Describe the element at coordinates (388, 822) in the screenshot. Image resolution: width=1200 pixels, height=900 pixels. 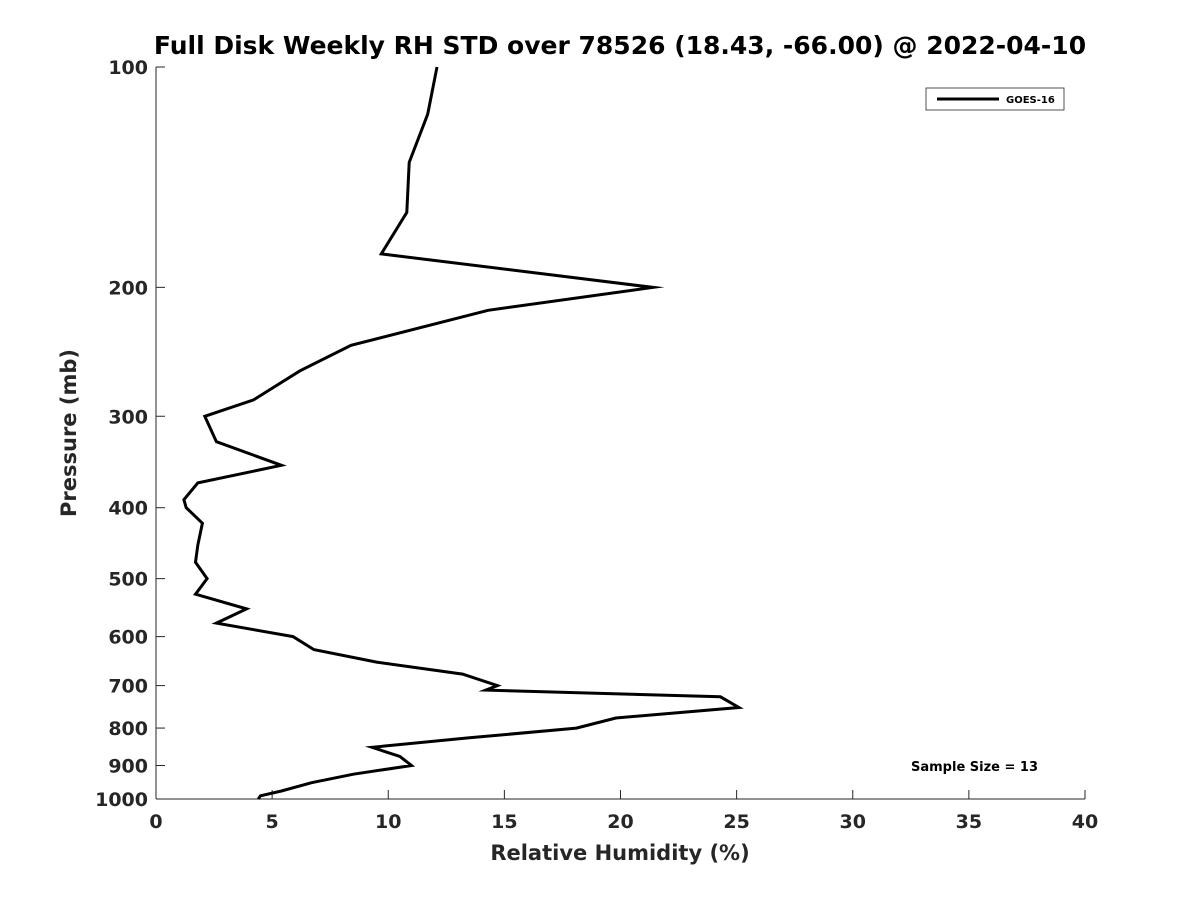
I see `x-tick-label-10: 10` at that location.